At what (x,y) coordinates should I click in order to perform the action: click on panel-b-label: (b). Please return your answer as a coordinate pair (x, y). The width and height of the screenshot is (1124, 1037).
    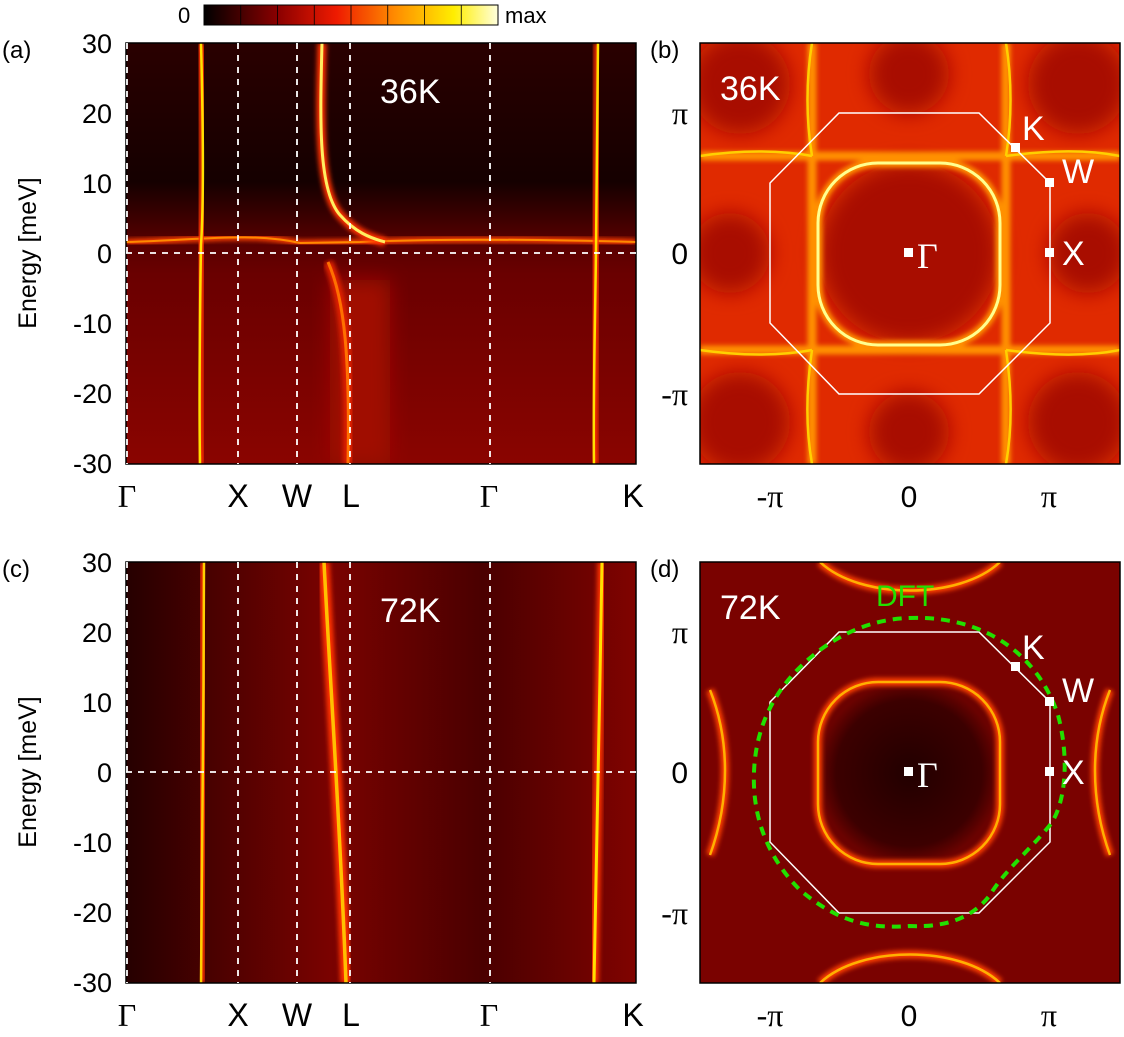
    Looking at the image, I should click on (664, 50).